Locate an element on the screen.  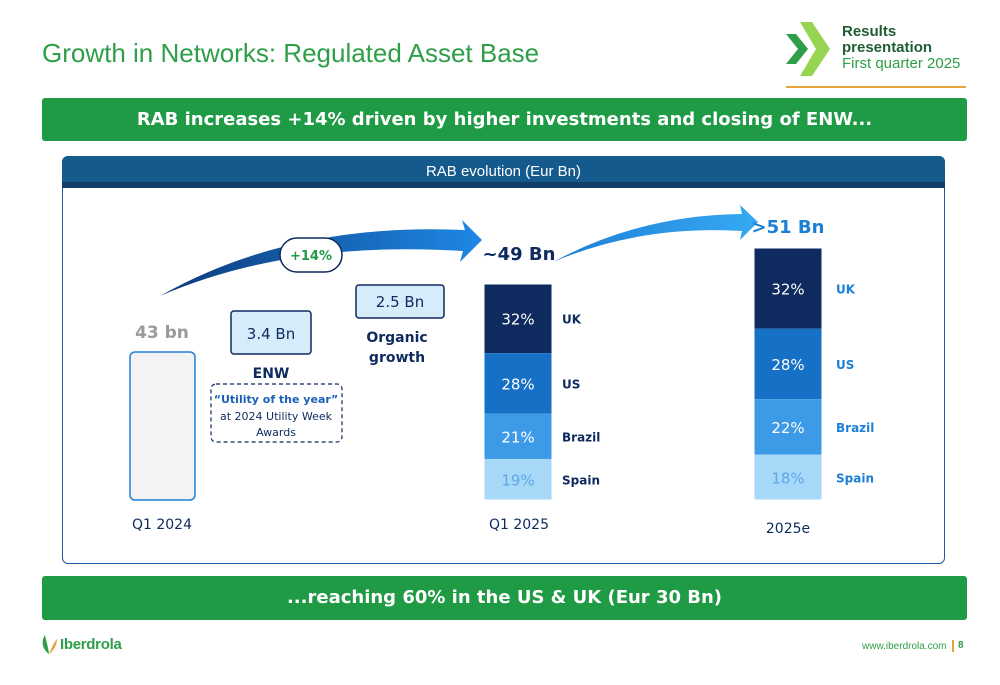
results-line-2: presentation is located at coordinates (887, 47).